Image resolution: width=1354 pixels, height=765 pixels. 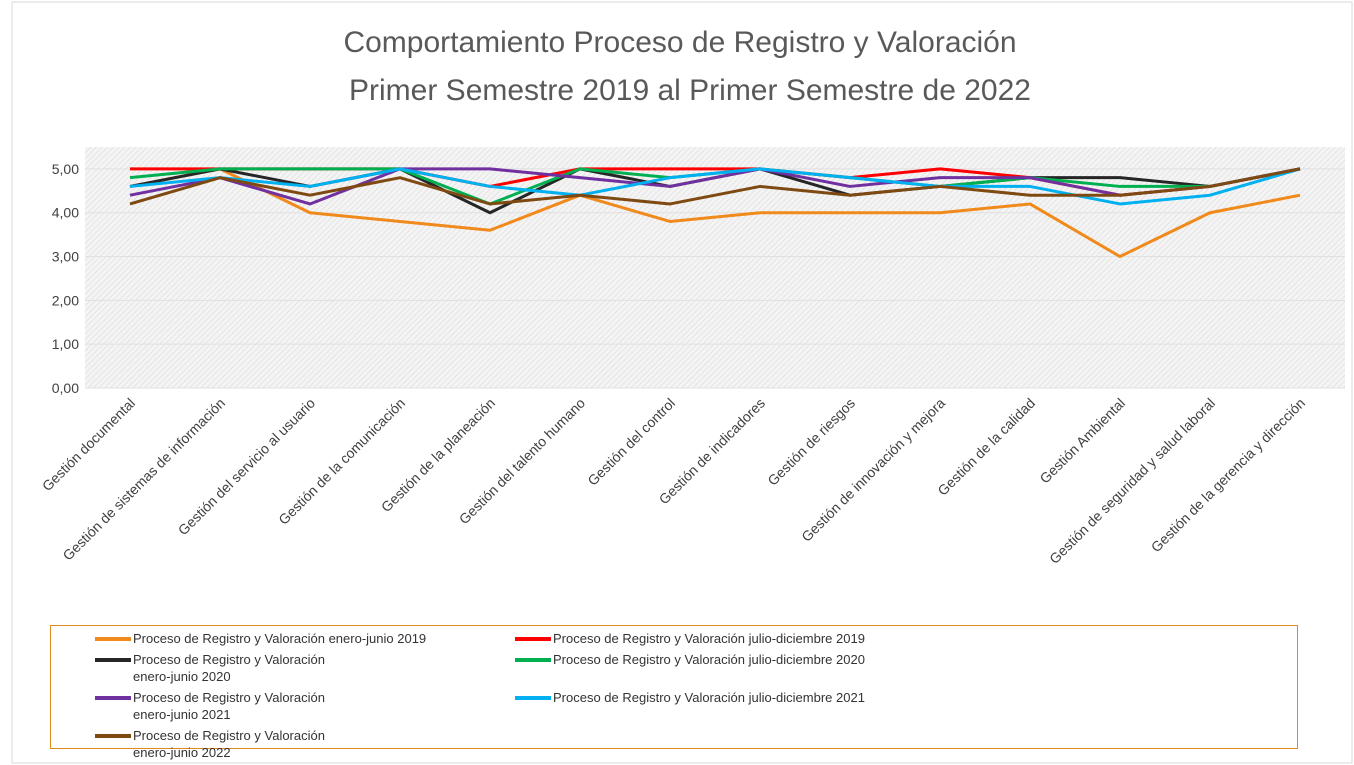 What do you see at coordinates (811, 442) in the screenshot?
I see `x-tick-label: Gestión de riesgos` at bounding box center [811, 442].